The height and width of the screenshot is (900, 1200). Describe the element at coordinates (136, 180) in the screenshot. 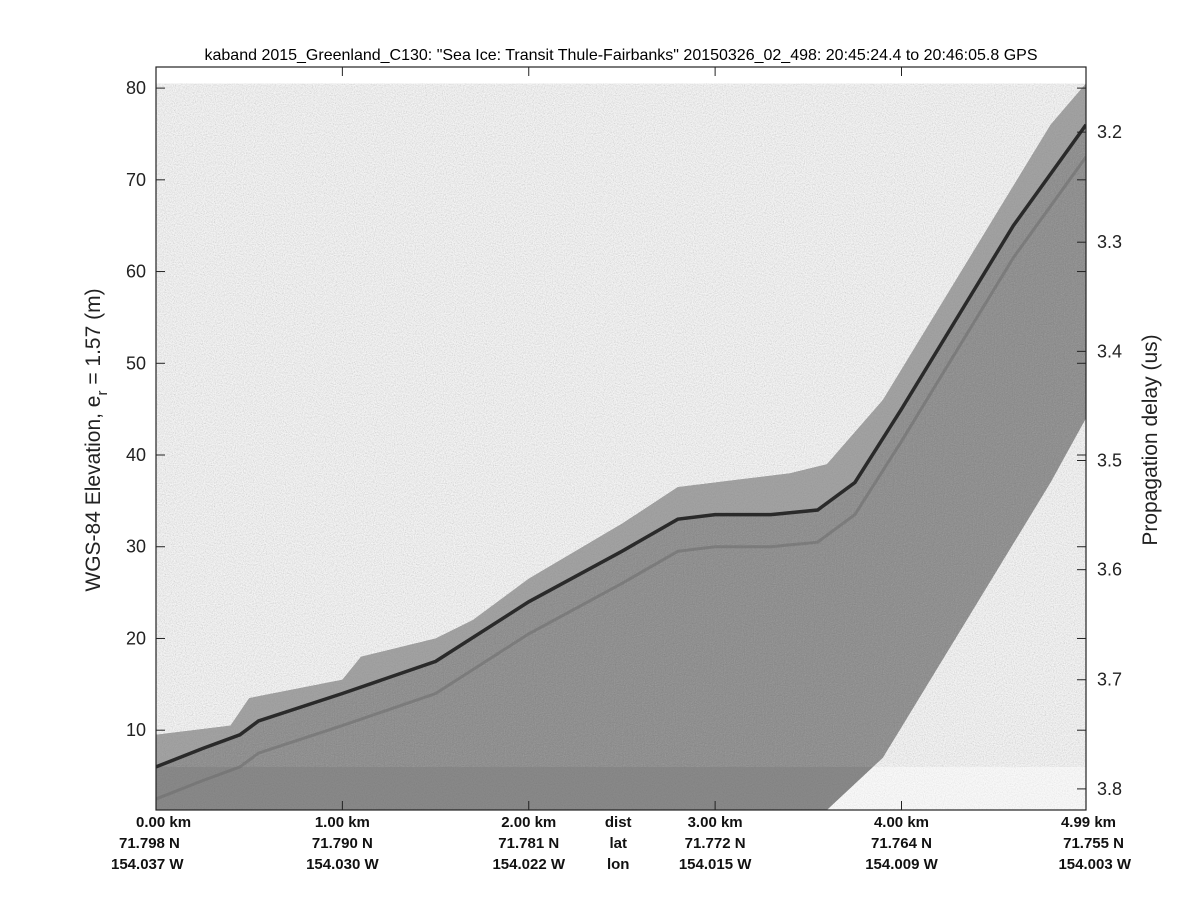

I see `left-y-tick-label: 70` at that location.